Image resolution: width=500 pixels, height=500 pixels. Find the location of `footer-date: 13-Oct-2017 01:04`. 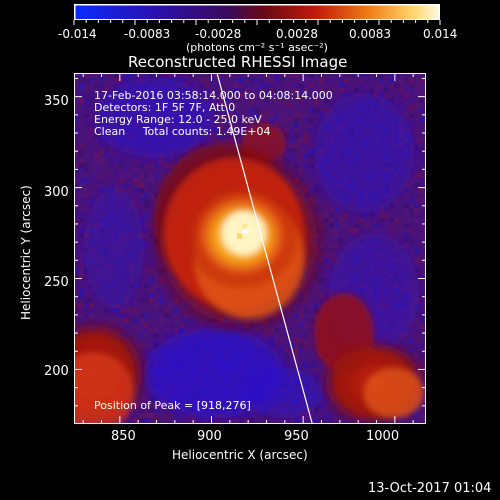

footer-date: 13-Oct-2017 01:04 is located at coordinates (430, 488).